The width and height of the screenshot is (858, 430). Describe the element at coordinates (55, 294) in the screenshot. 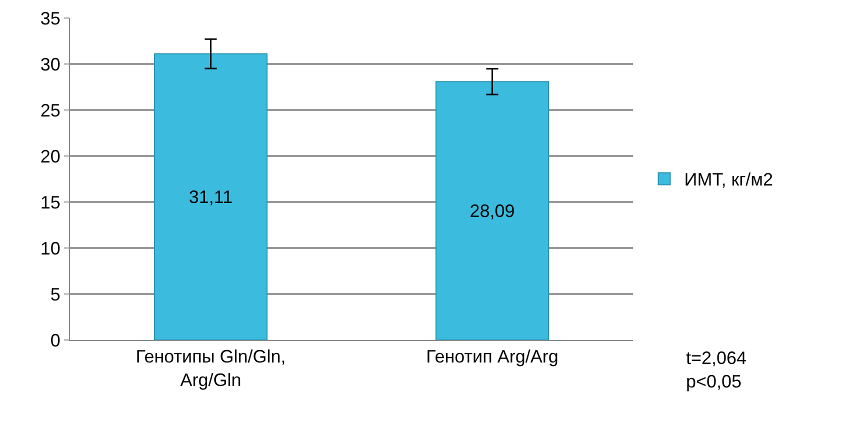

I see `y-tick-label: 5` at that location.